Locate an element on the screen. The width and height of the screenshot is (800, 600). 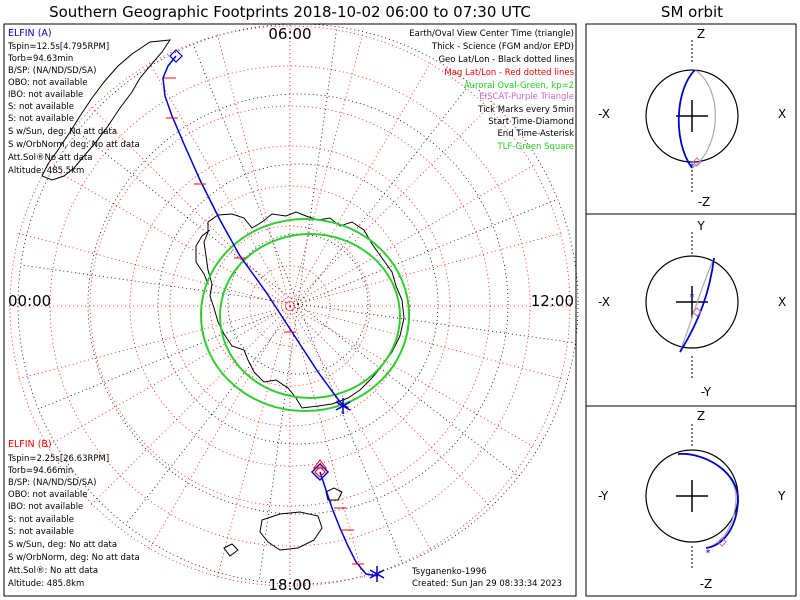
view-center-triangle is located at coordinates (320, 464).